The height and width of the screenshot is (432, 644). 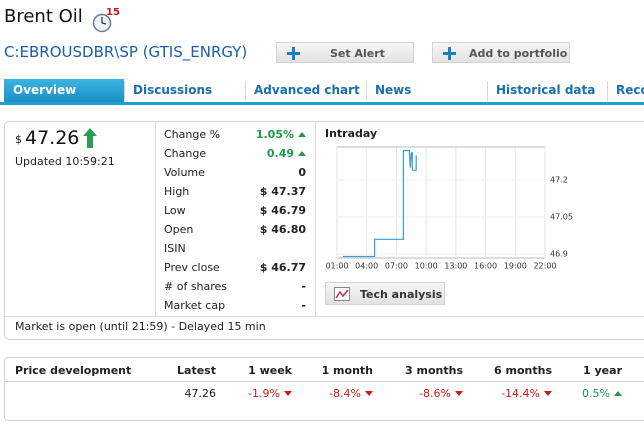 I want to click on symbol: C:EBROUSDBR\SP (GTIS_ENRGY), so click(x=125, y=52).